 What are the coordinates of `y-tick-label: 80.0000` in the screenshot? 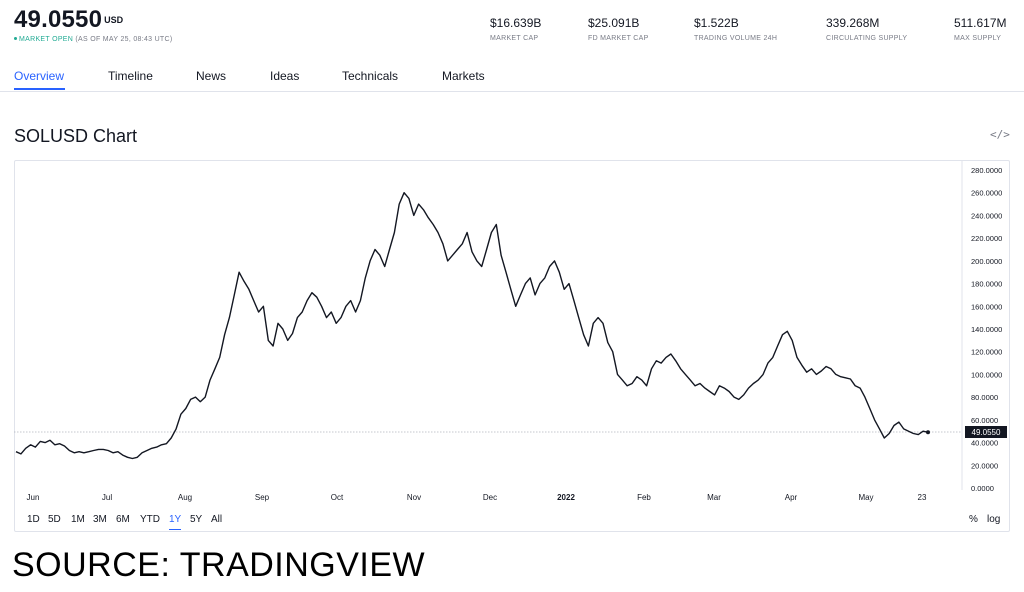 It's located at (984, 397).